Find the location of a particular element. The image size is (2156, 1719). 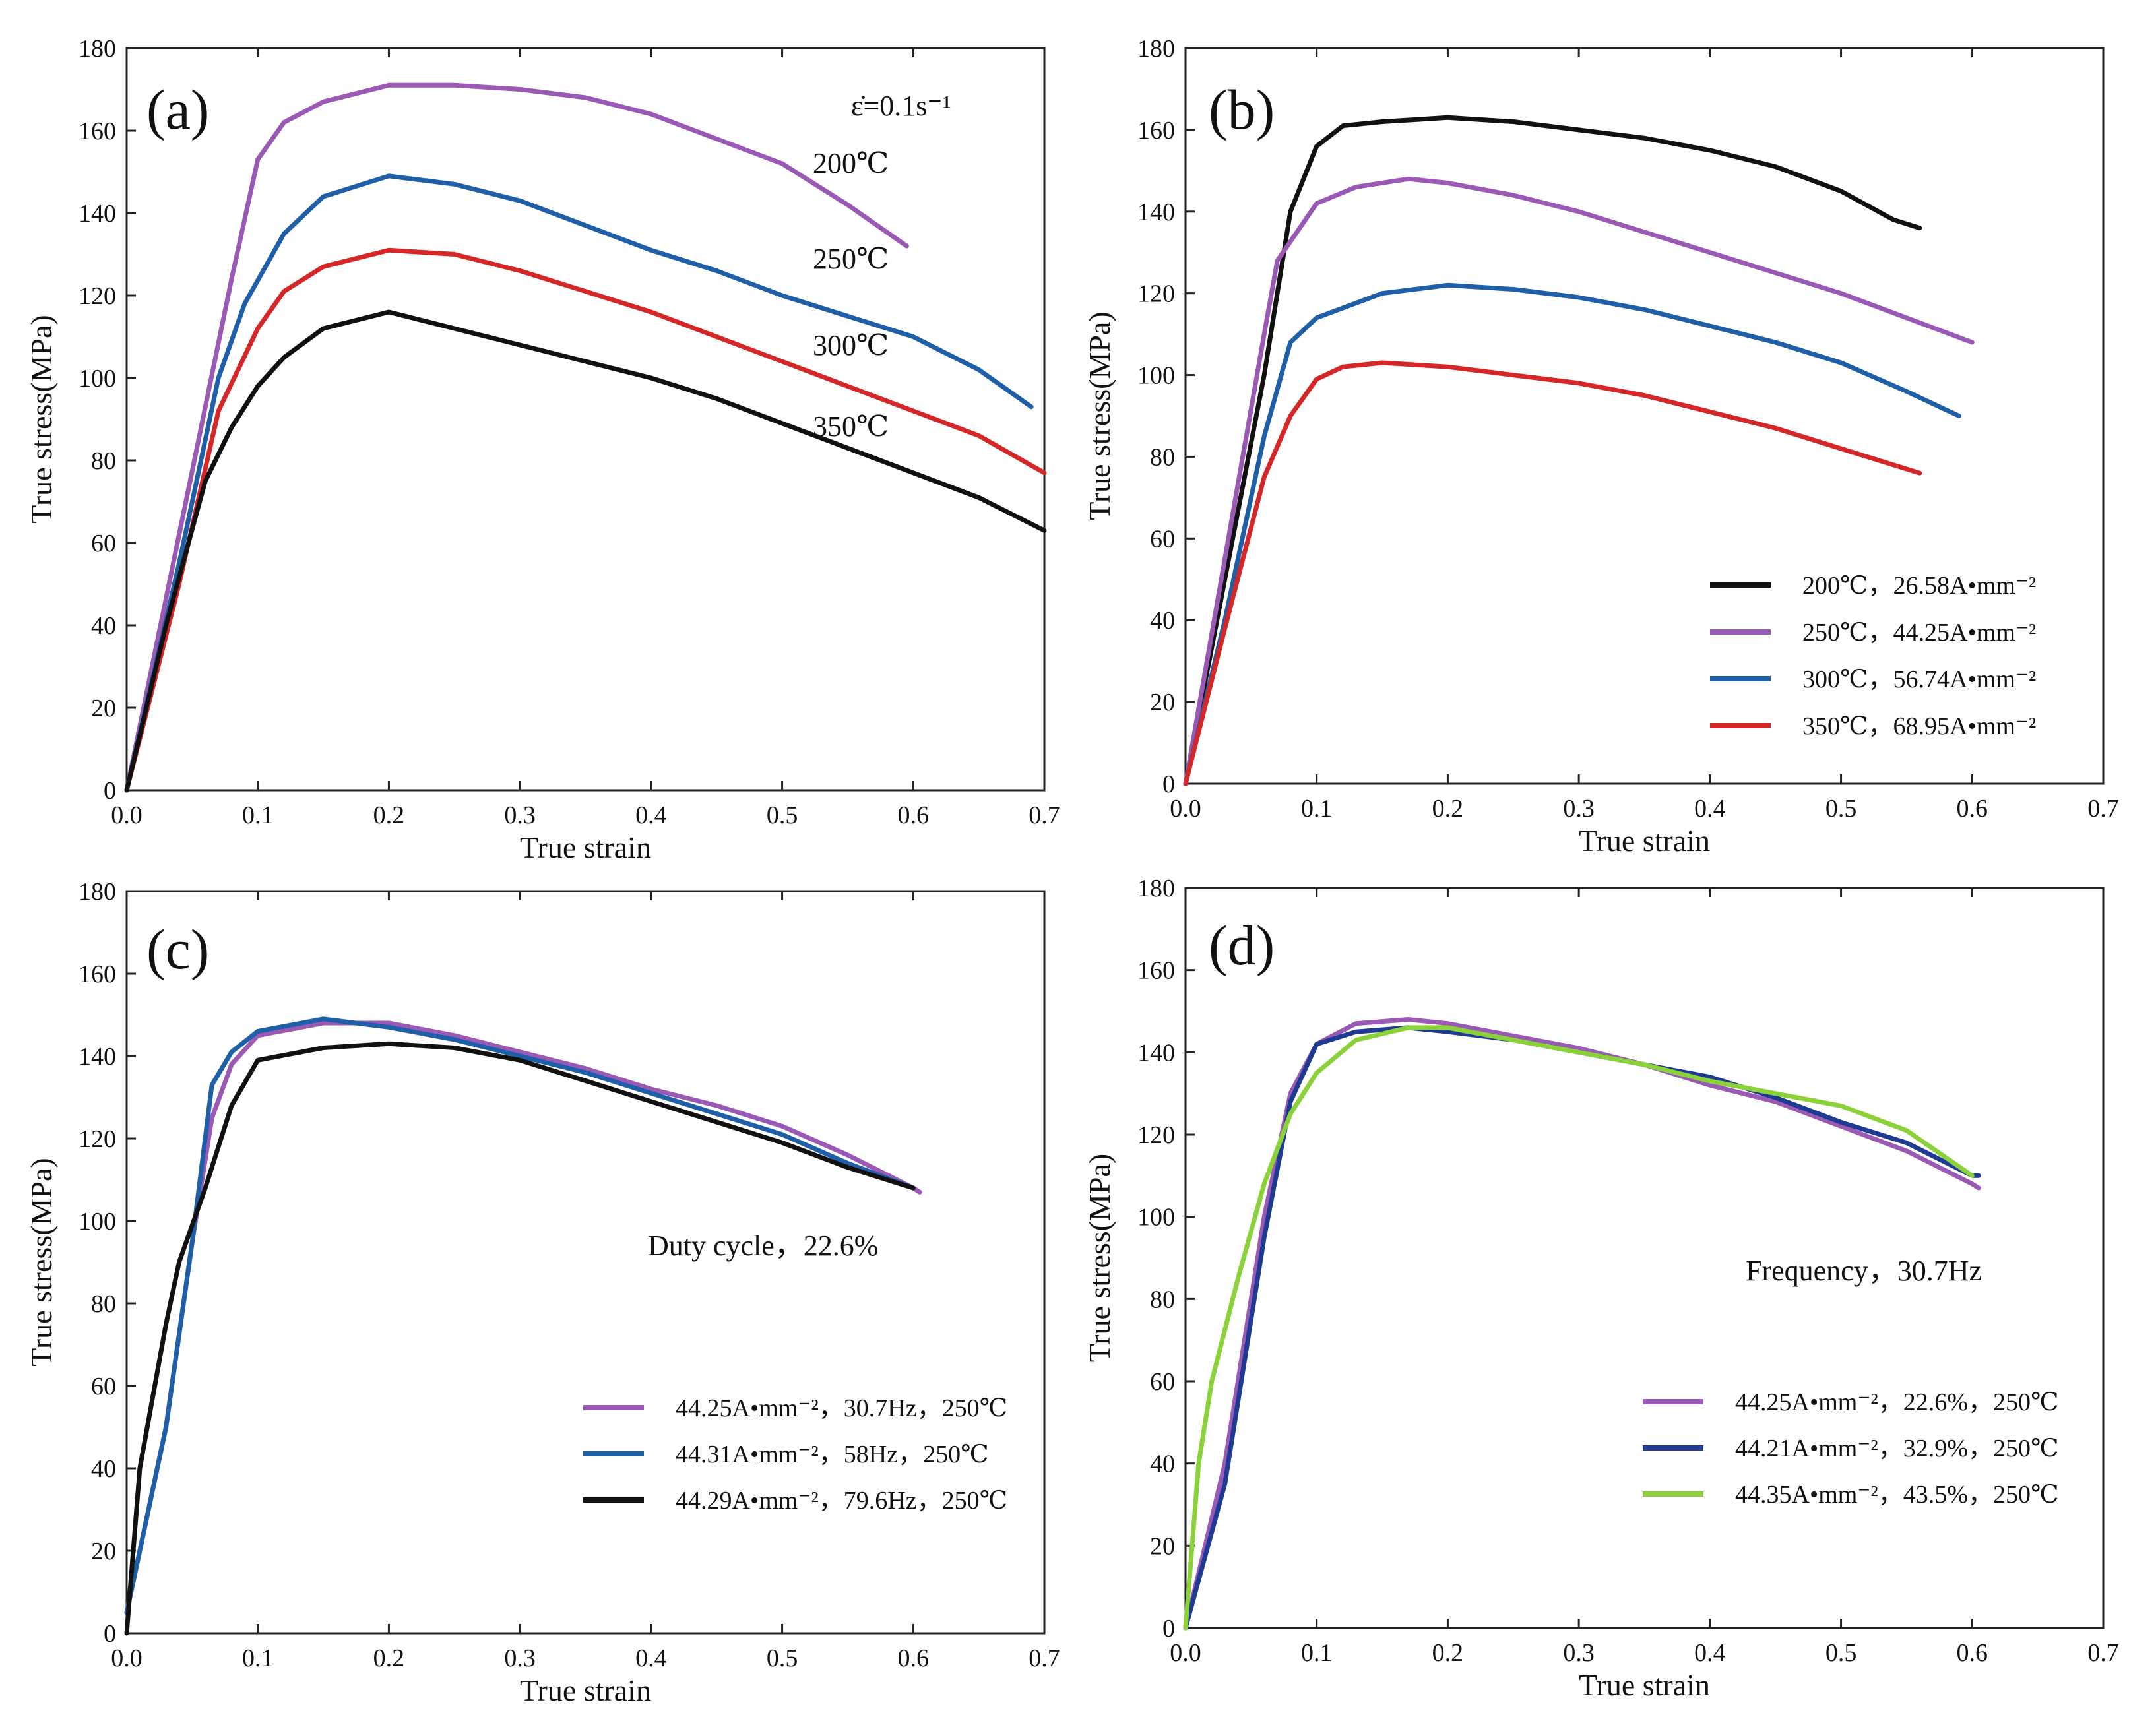

panel-label: (b) is located at coordinates (1242, 109).